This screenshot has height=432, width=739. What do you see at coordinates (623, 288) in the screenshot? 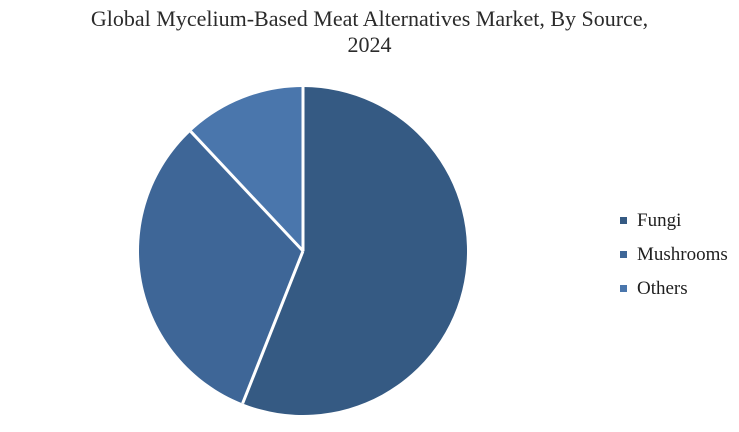
I see `legend-swatch-others-icon` at bounding box center [623, 288].